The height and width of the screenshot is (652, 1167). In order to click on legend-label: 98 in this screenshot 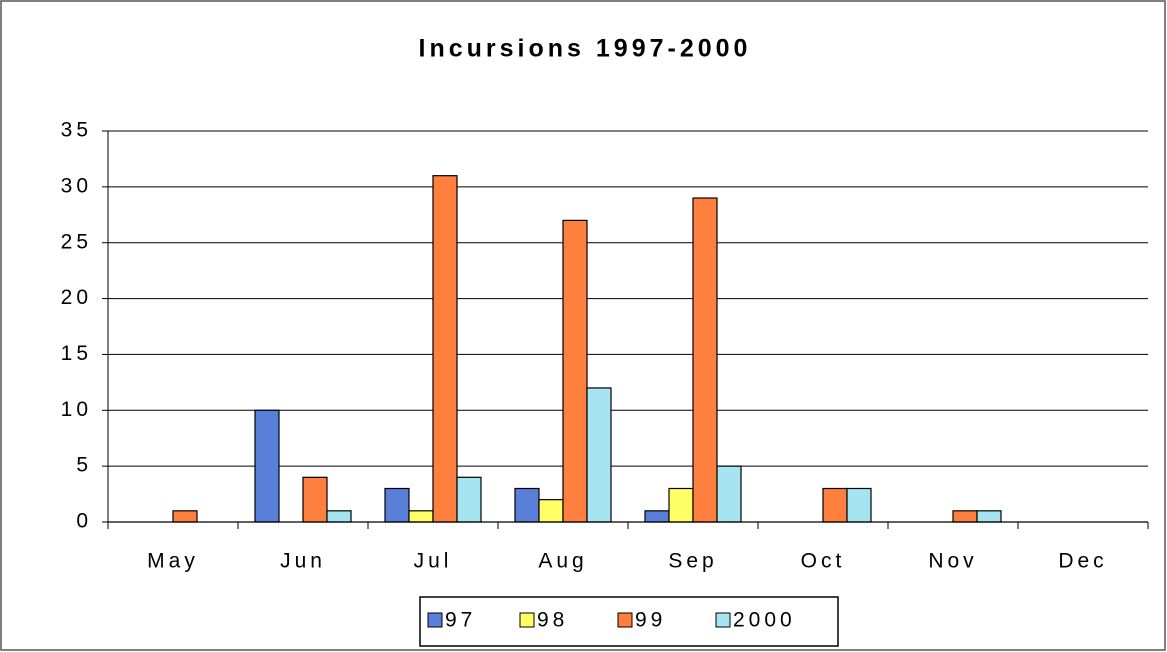, I will do `click(552, 620)`.